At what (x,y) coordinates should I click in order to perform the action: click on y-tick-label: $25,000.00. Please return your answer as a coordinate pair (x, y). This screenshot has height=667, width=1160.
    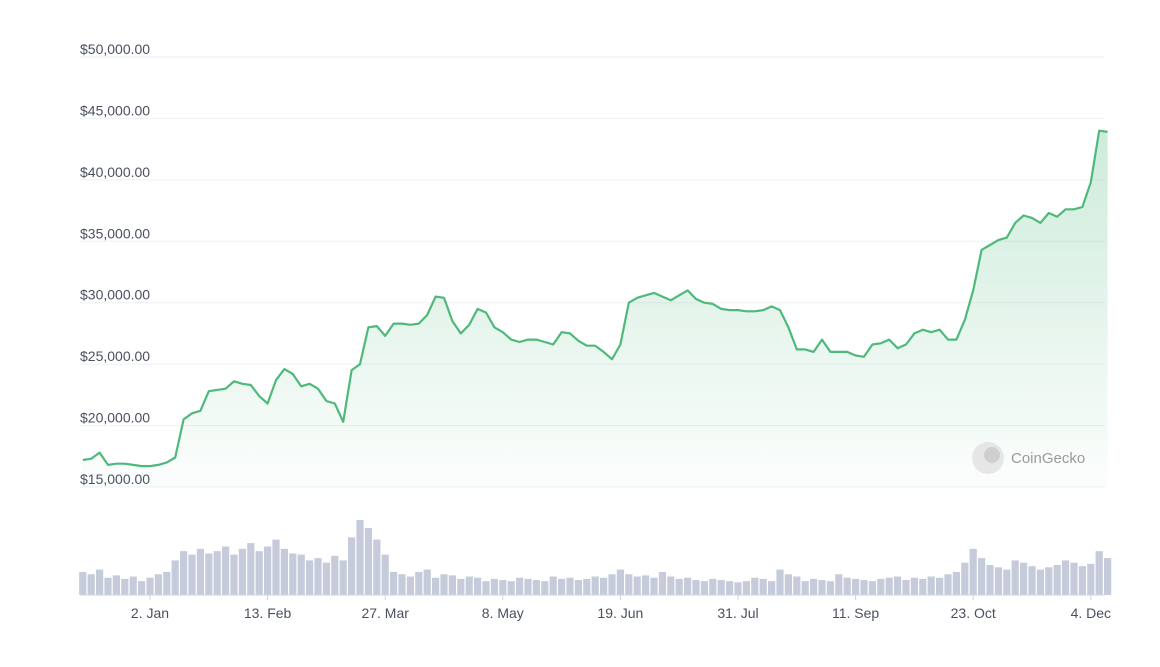
    Looking at the image, I should click on (115, 356).